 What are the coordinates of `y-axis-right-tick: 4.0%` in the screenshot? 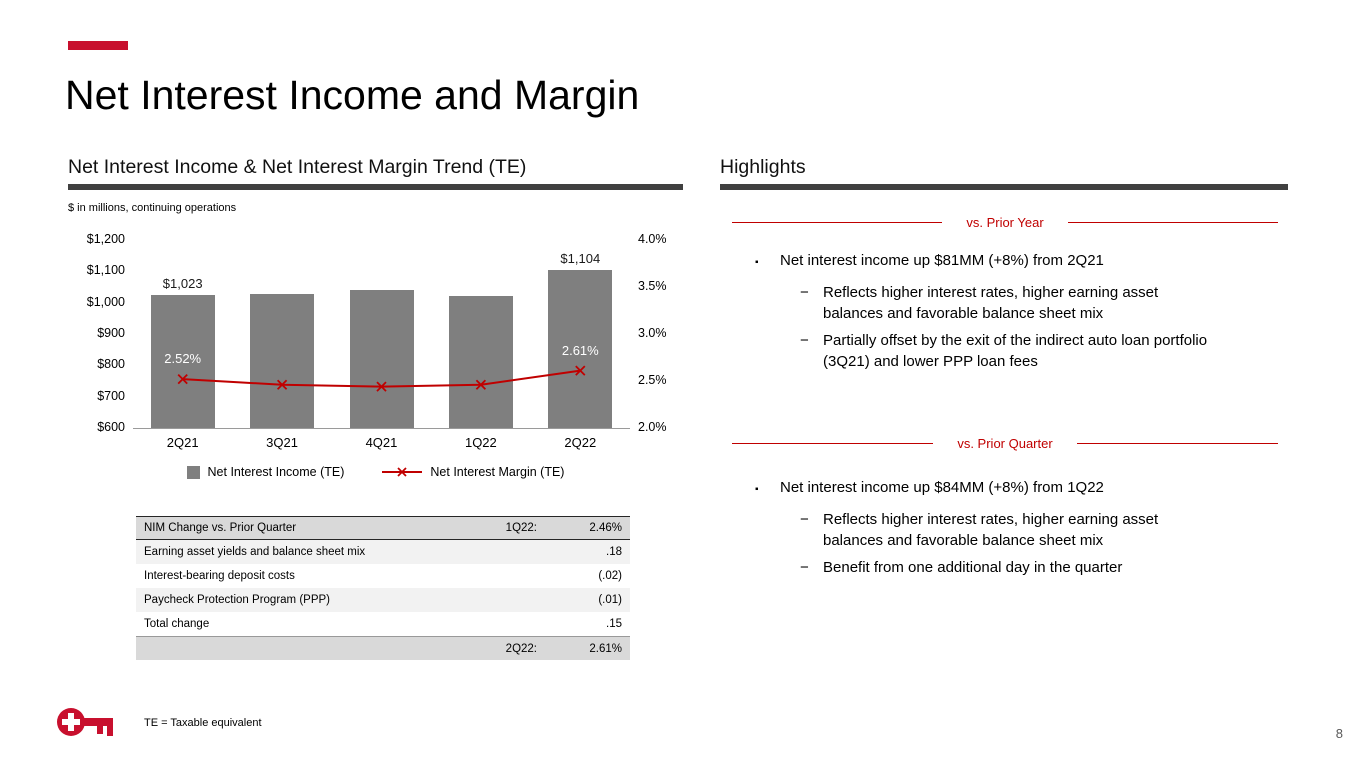 It's located at (652, 239).